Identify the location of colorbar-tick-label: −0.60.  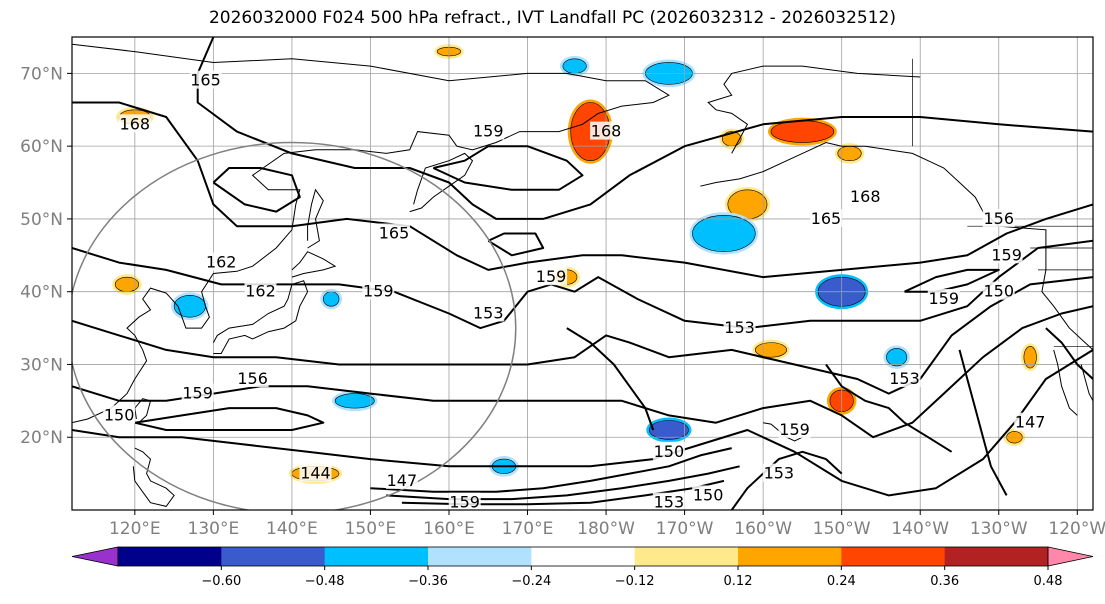
(221, 581).